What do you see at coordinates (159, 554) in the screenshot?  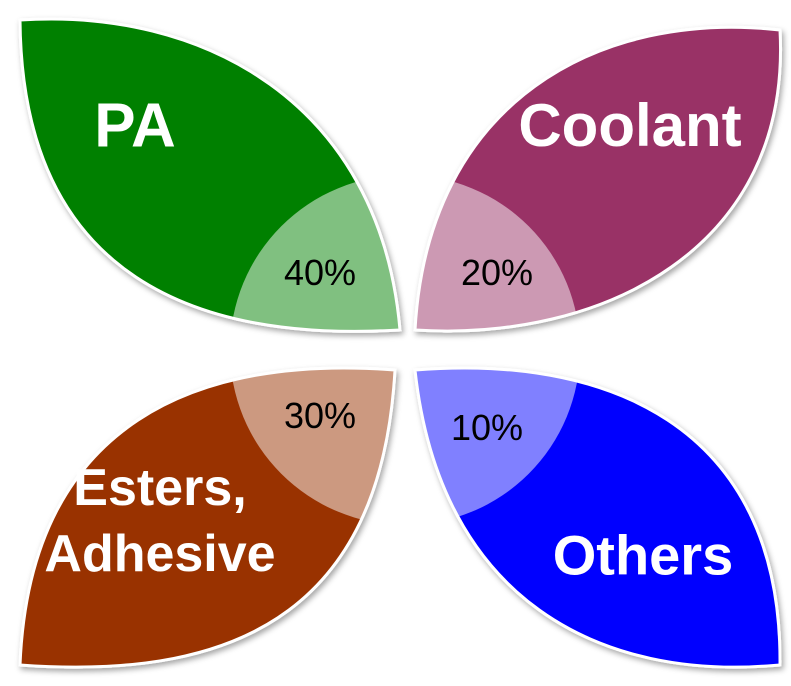 I see `petal-label: Adhesive` at bounding box center [159, 554].